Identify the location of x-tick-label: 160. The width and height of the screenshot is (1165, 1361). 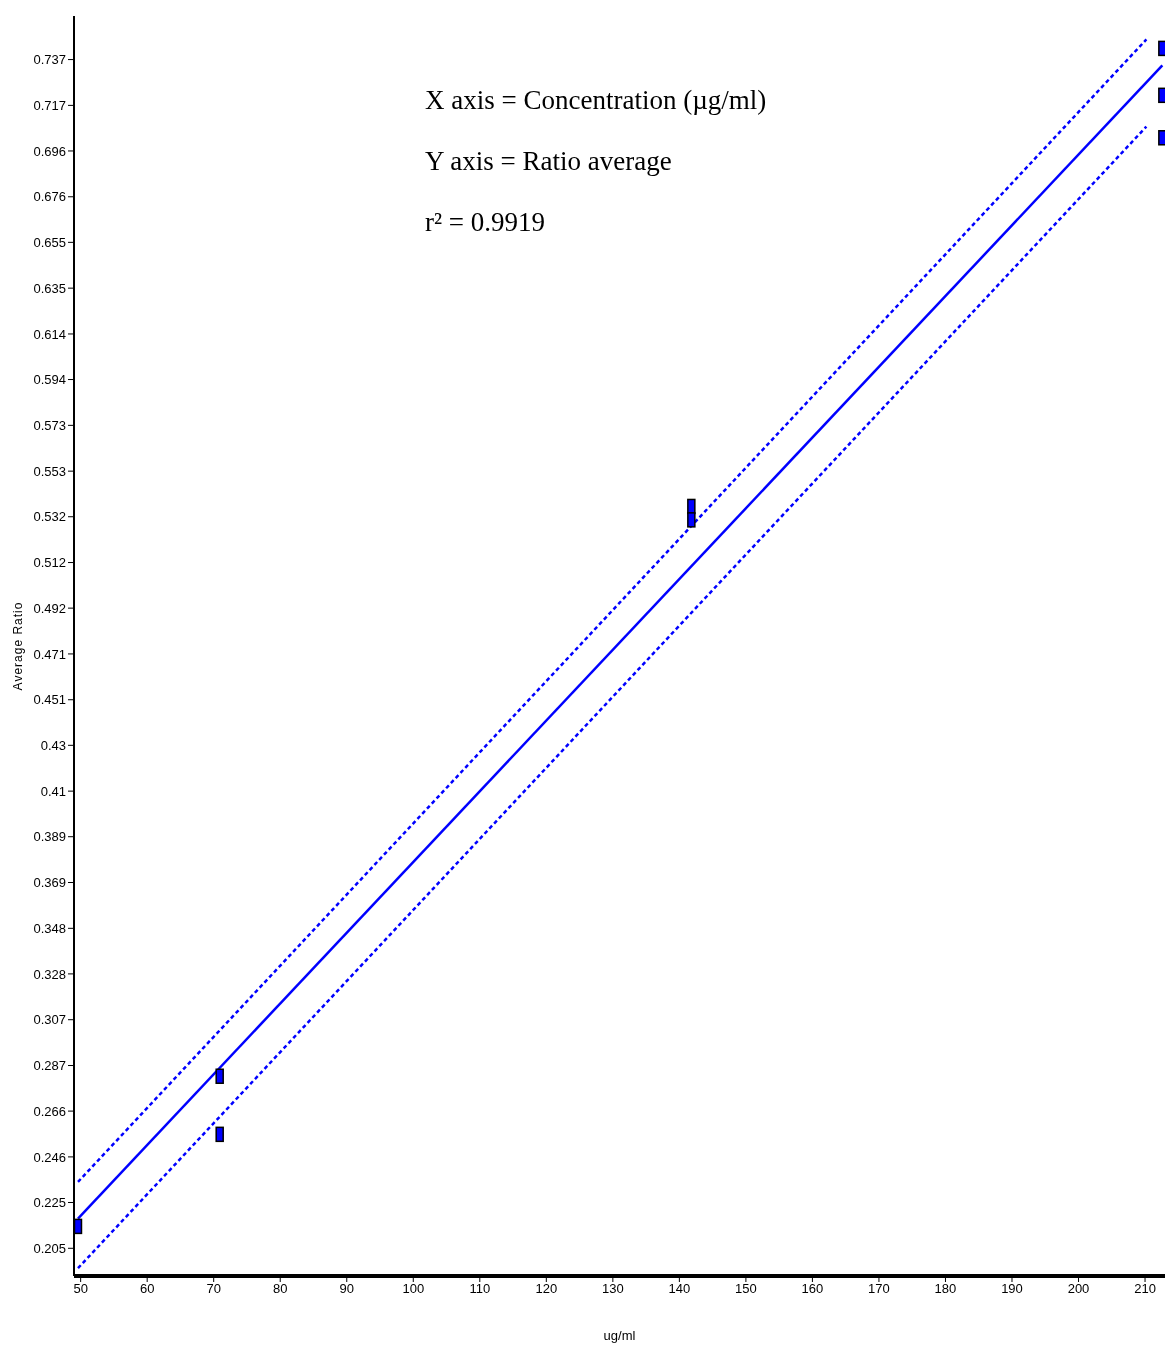
(812, 1289).